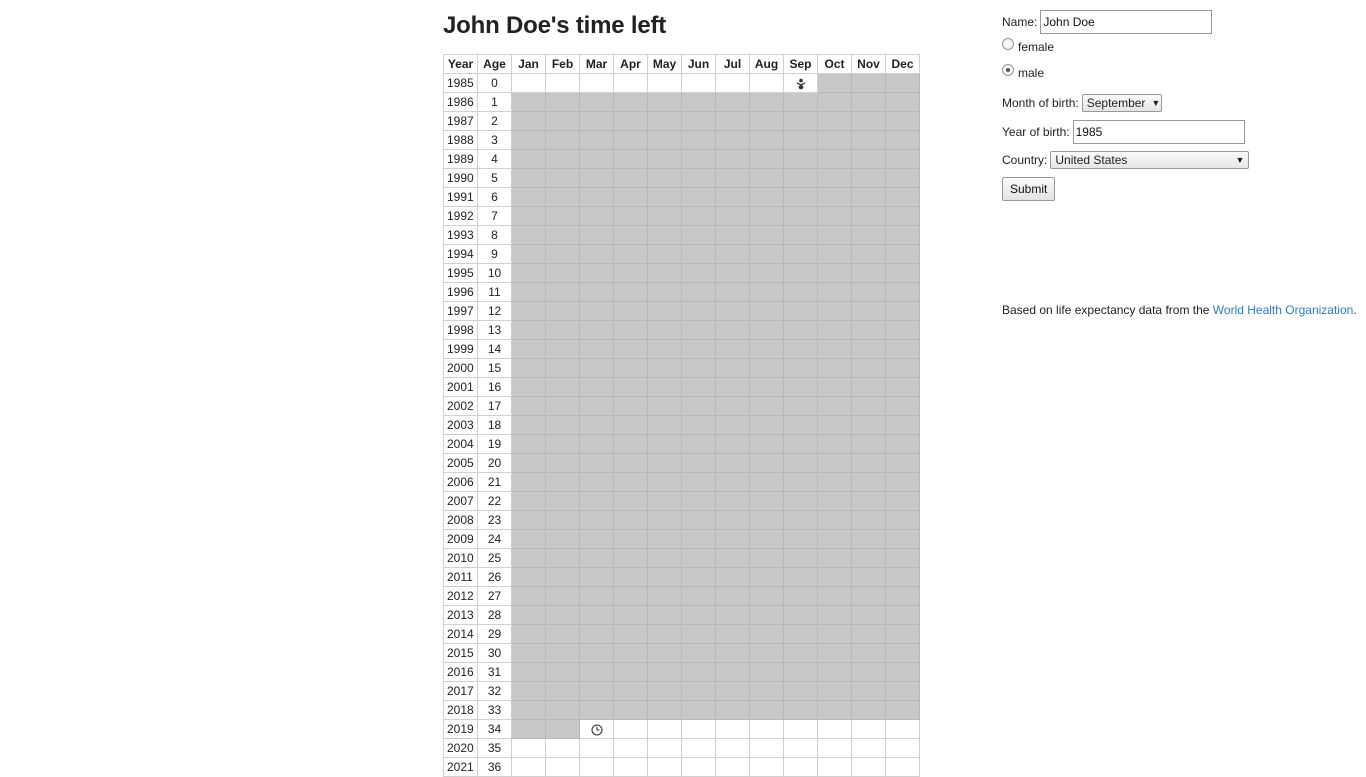 The image size is (1366, 777). What do you see at coordinates (596, 729) in the screenshot?
I see `current-month-cell` at bounding box center [596, 729].